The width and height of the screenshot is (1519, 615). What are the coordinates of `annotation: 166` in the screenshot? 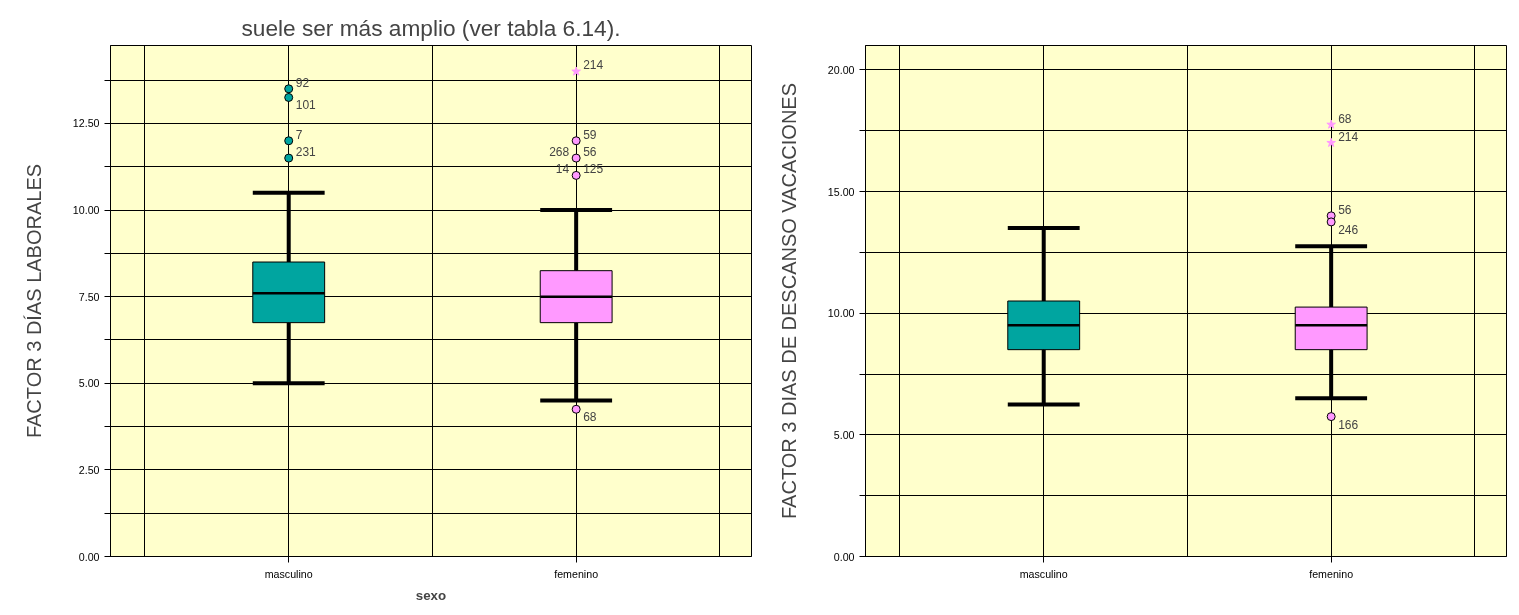 It's located at (1348, 424).